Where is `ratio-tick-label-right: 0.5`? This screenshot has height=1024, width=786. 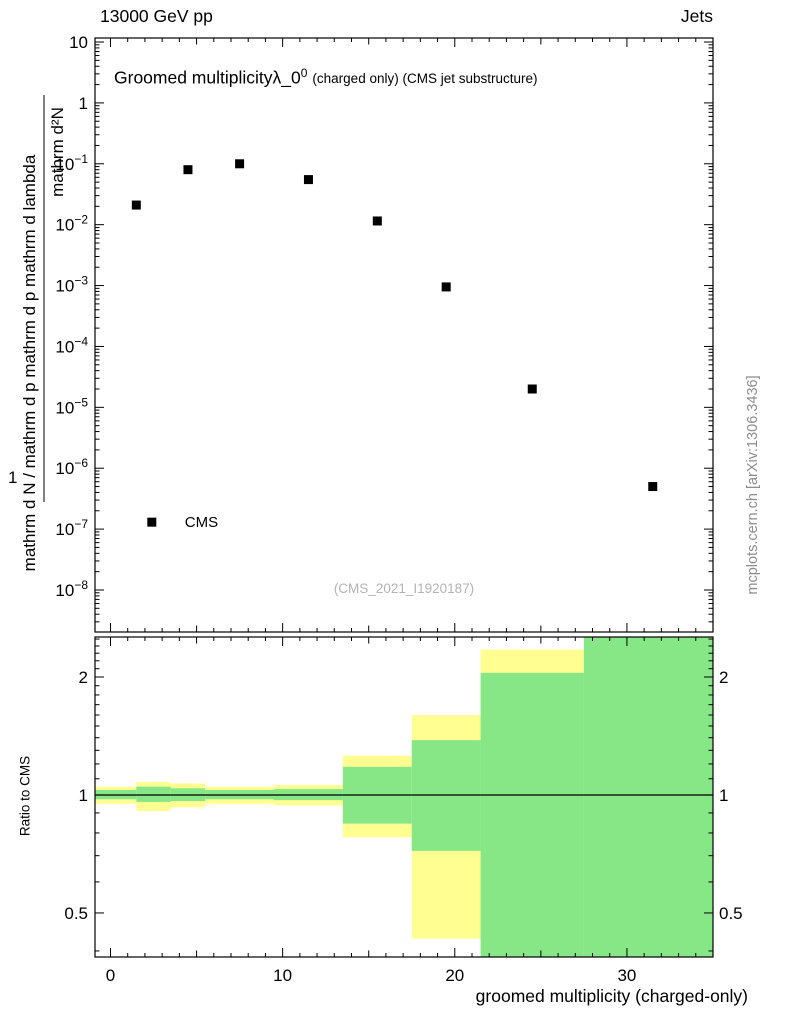 ratio-tick-label-right: 0.5 is located at coordinates (731, 913).